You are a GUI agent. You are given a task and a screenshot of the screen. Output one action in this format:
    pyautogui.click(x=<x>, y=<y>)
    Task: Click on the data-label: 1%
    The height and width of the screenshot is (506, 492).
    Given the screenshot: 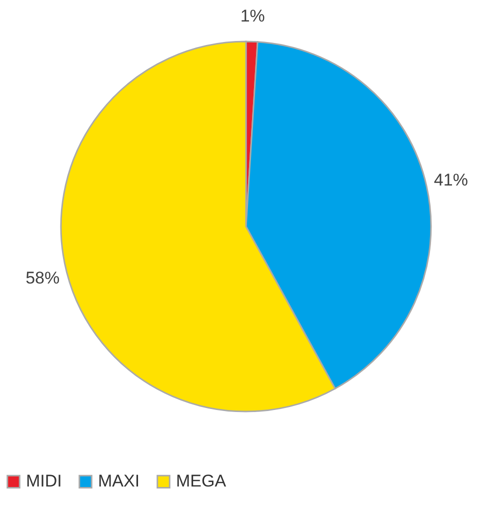 What is the action you would take?
    pyautogui.click(x=252, y=16)
    